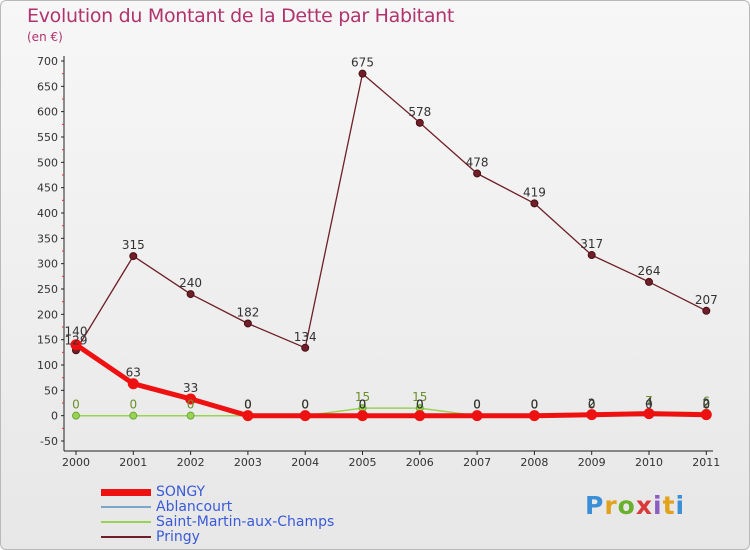 The image size is (750, 550). Describe the element at coordinates (54, 416) in the screenshot. I see `y-tick-label: 0` at that location.